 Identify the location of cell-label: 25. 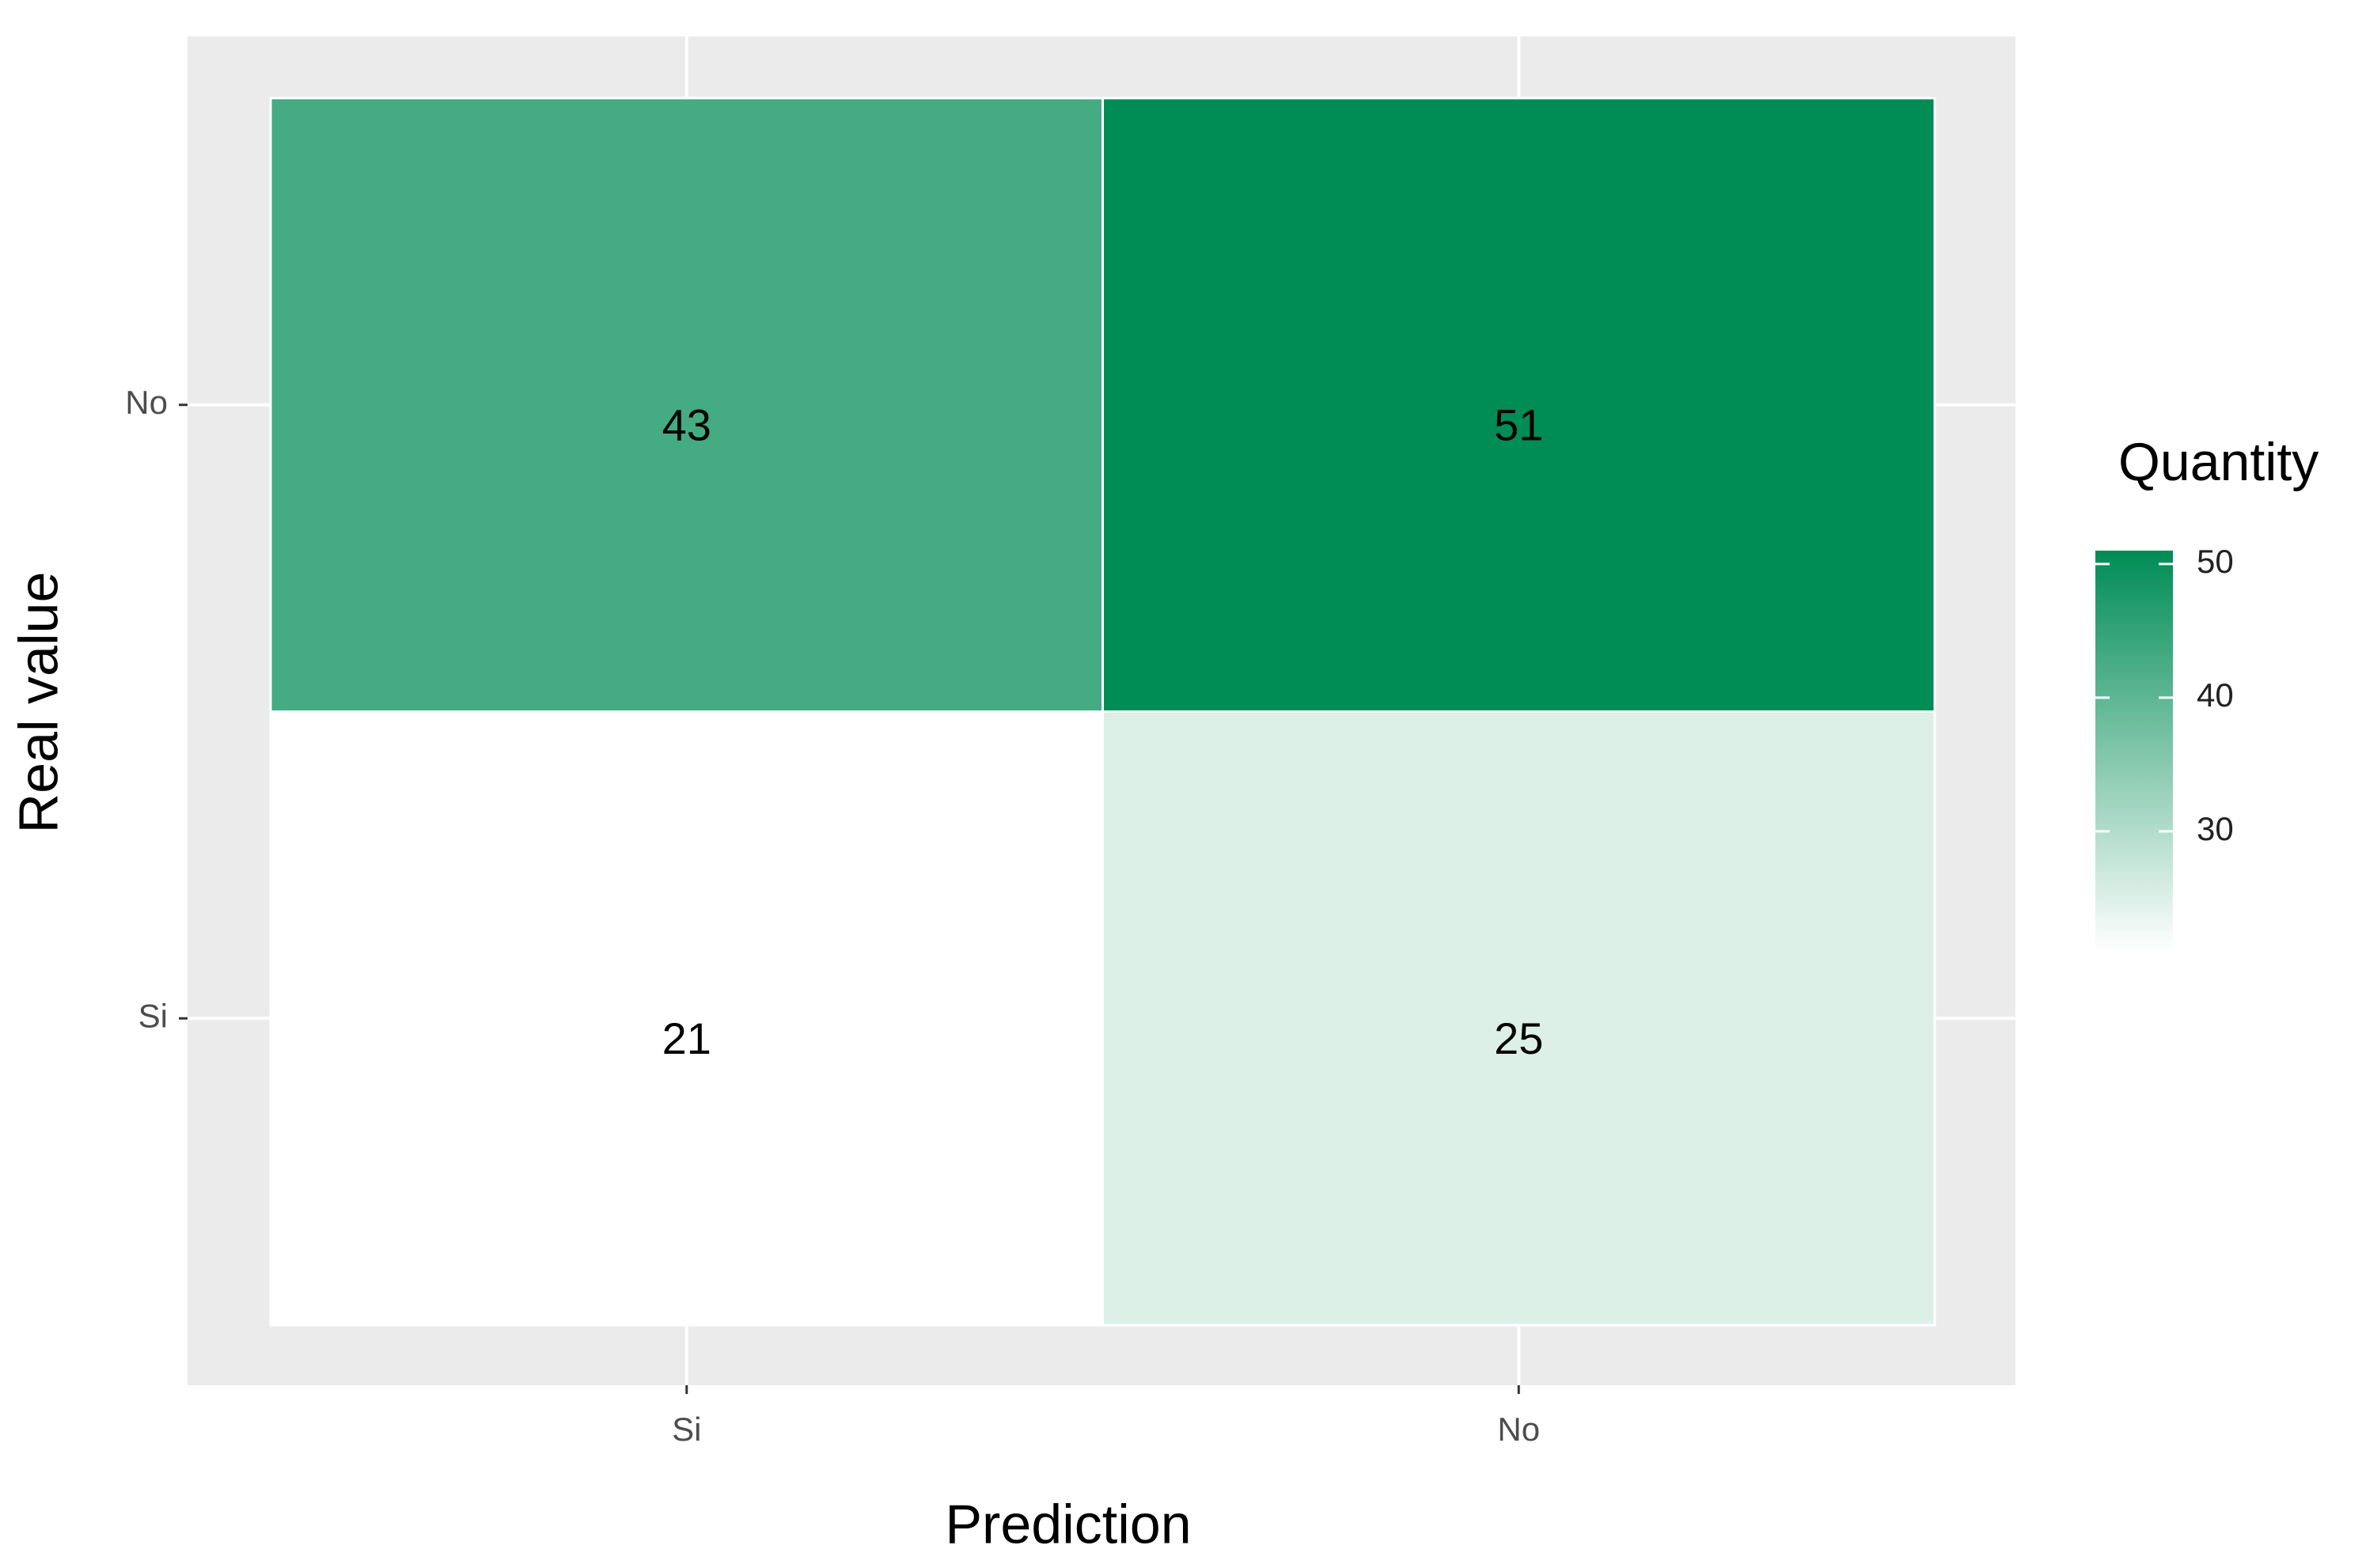
(1518, 1038).